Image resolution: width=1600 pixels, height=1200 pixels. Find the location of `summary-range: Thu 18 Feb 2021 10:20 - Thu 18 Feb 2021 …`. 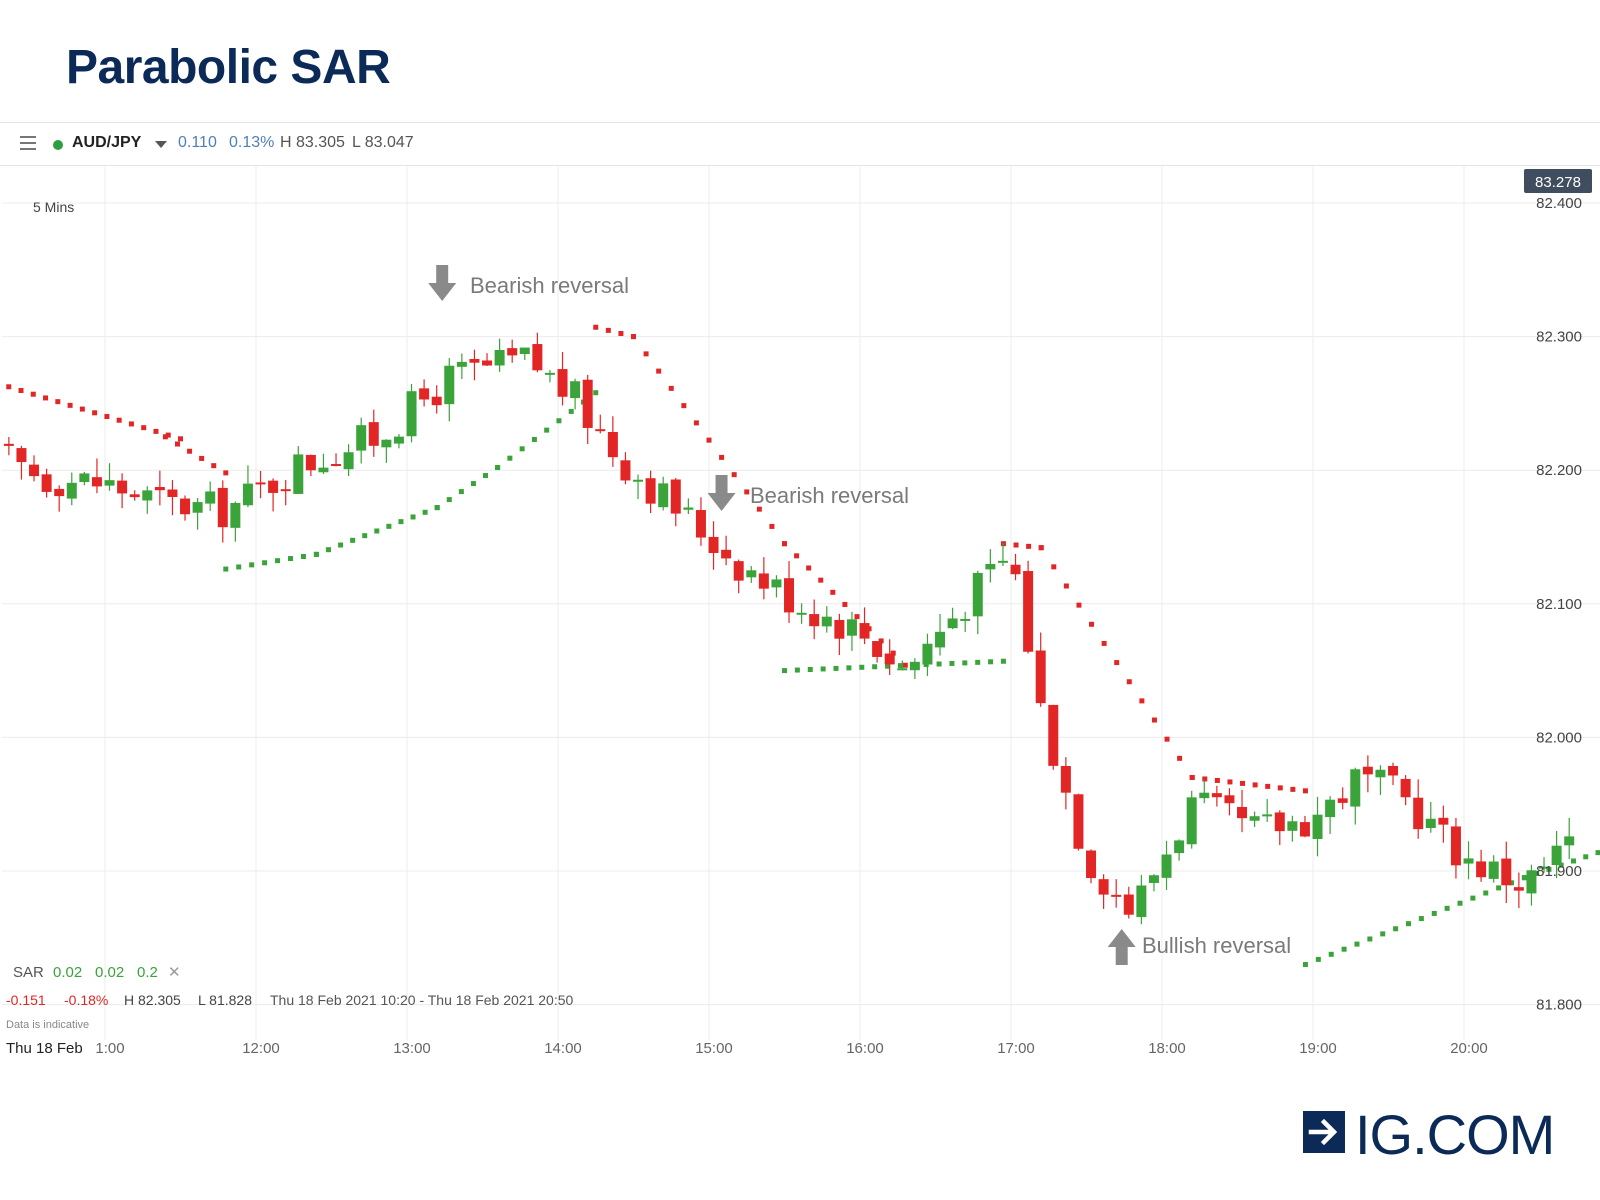

summary-range: Thu 18 Feb 2021 10:20 - Thu 18 Feb 2021 … is located at coordinates (422, 1000).